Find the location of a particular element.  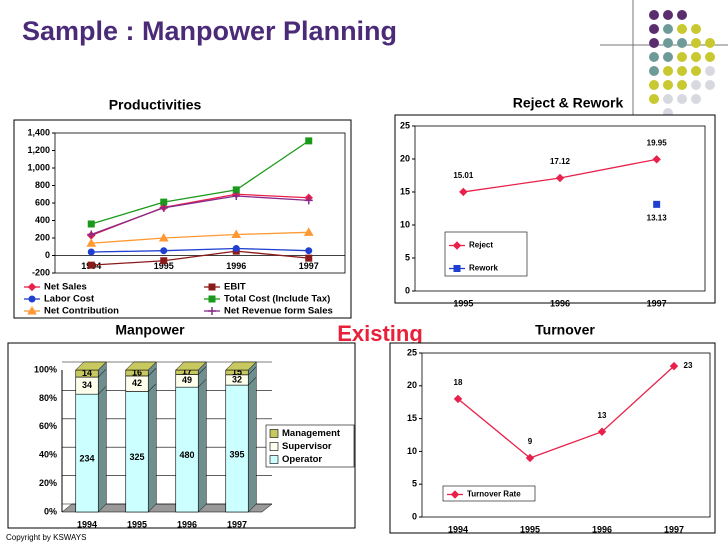

legend-label: Net Contribution is located at coordinates (81, 311).